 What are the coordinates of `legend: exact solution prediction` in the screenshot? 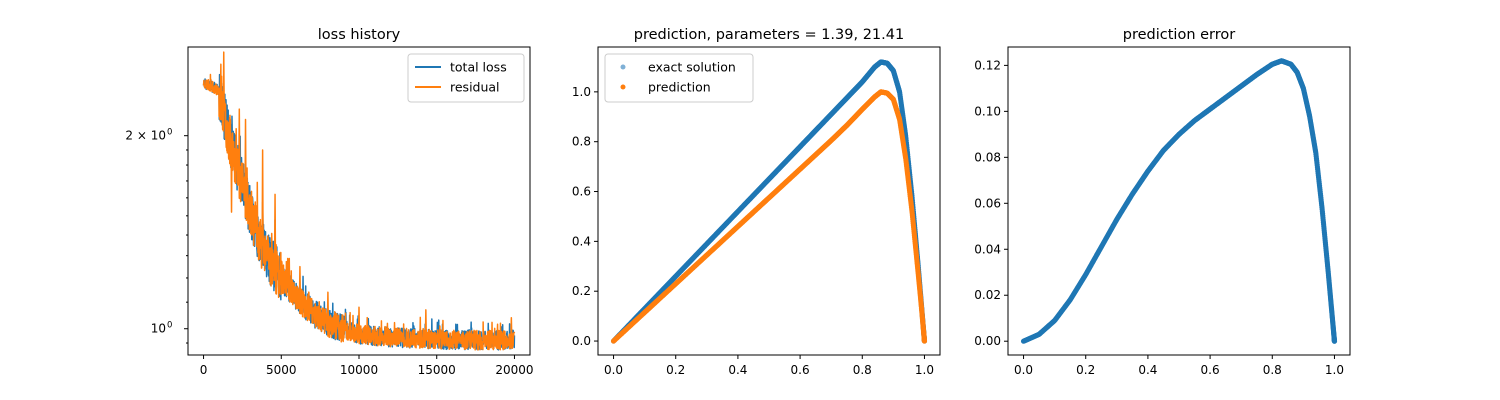 It's located at (679, 78).